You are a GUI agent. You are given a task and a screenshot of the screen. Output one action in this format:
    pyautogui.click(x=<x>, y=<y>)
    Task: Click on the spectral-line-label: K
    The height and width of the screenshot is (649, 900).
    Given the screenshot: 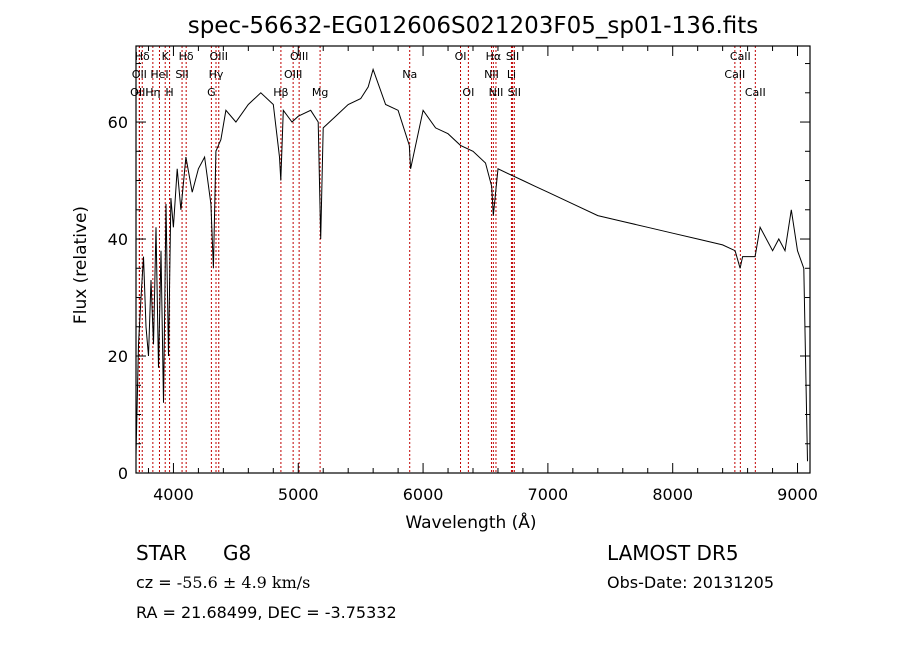 What is the action you would take?
    pyautogui.click(x=166, y=56)
    